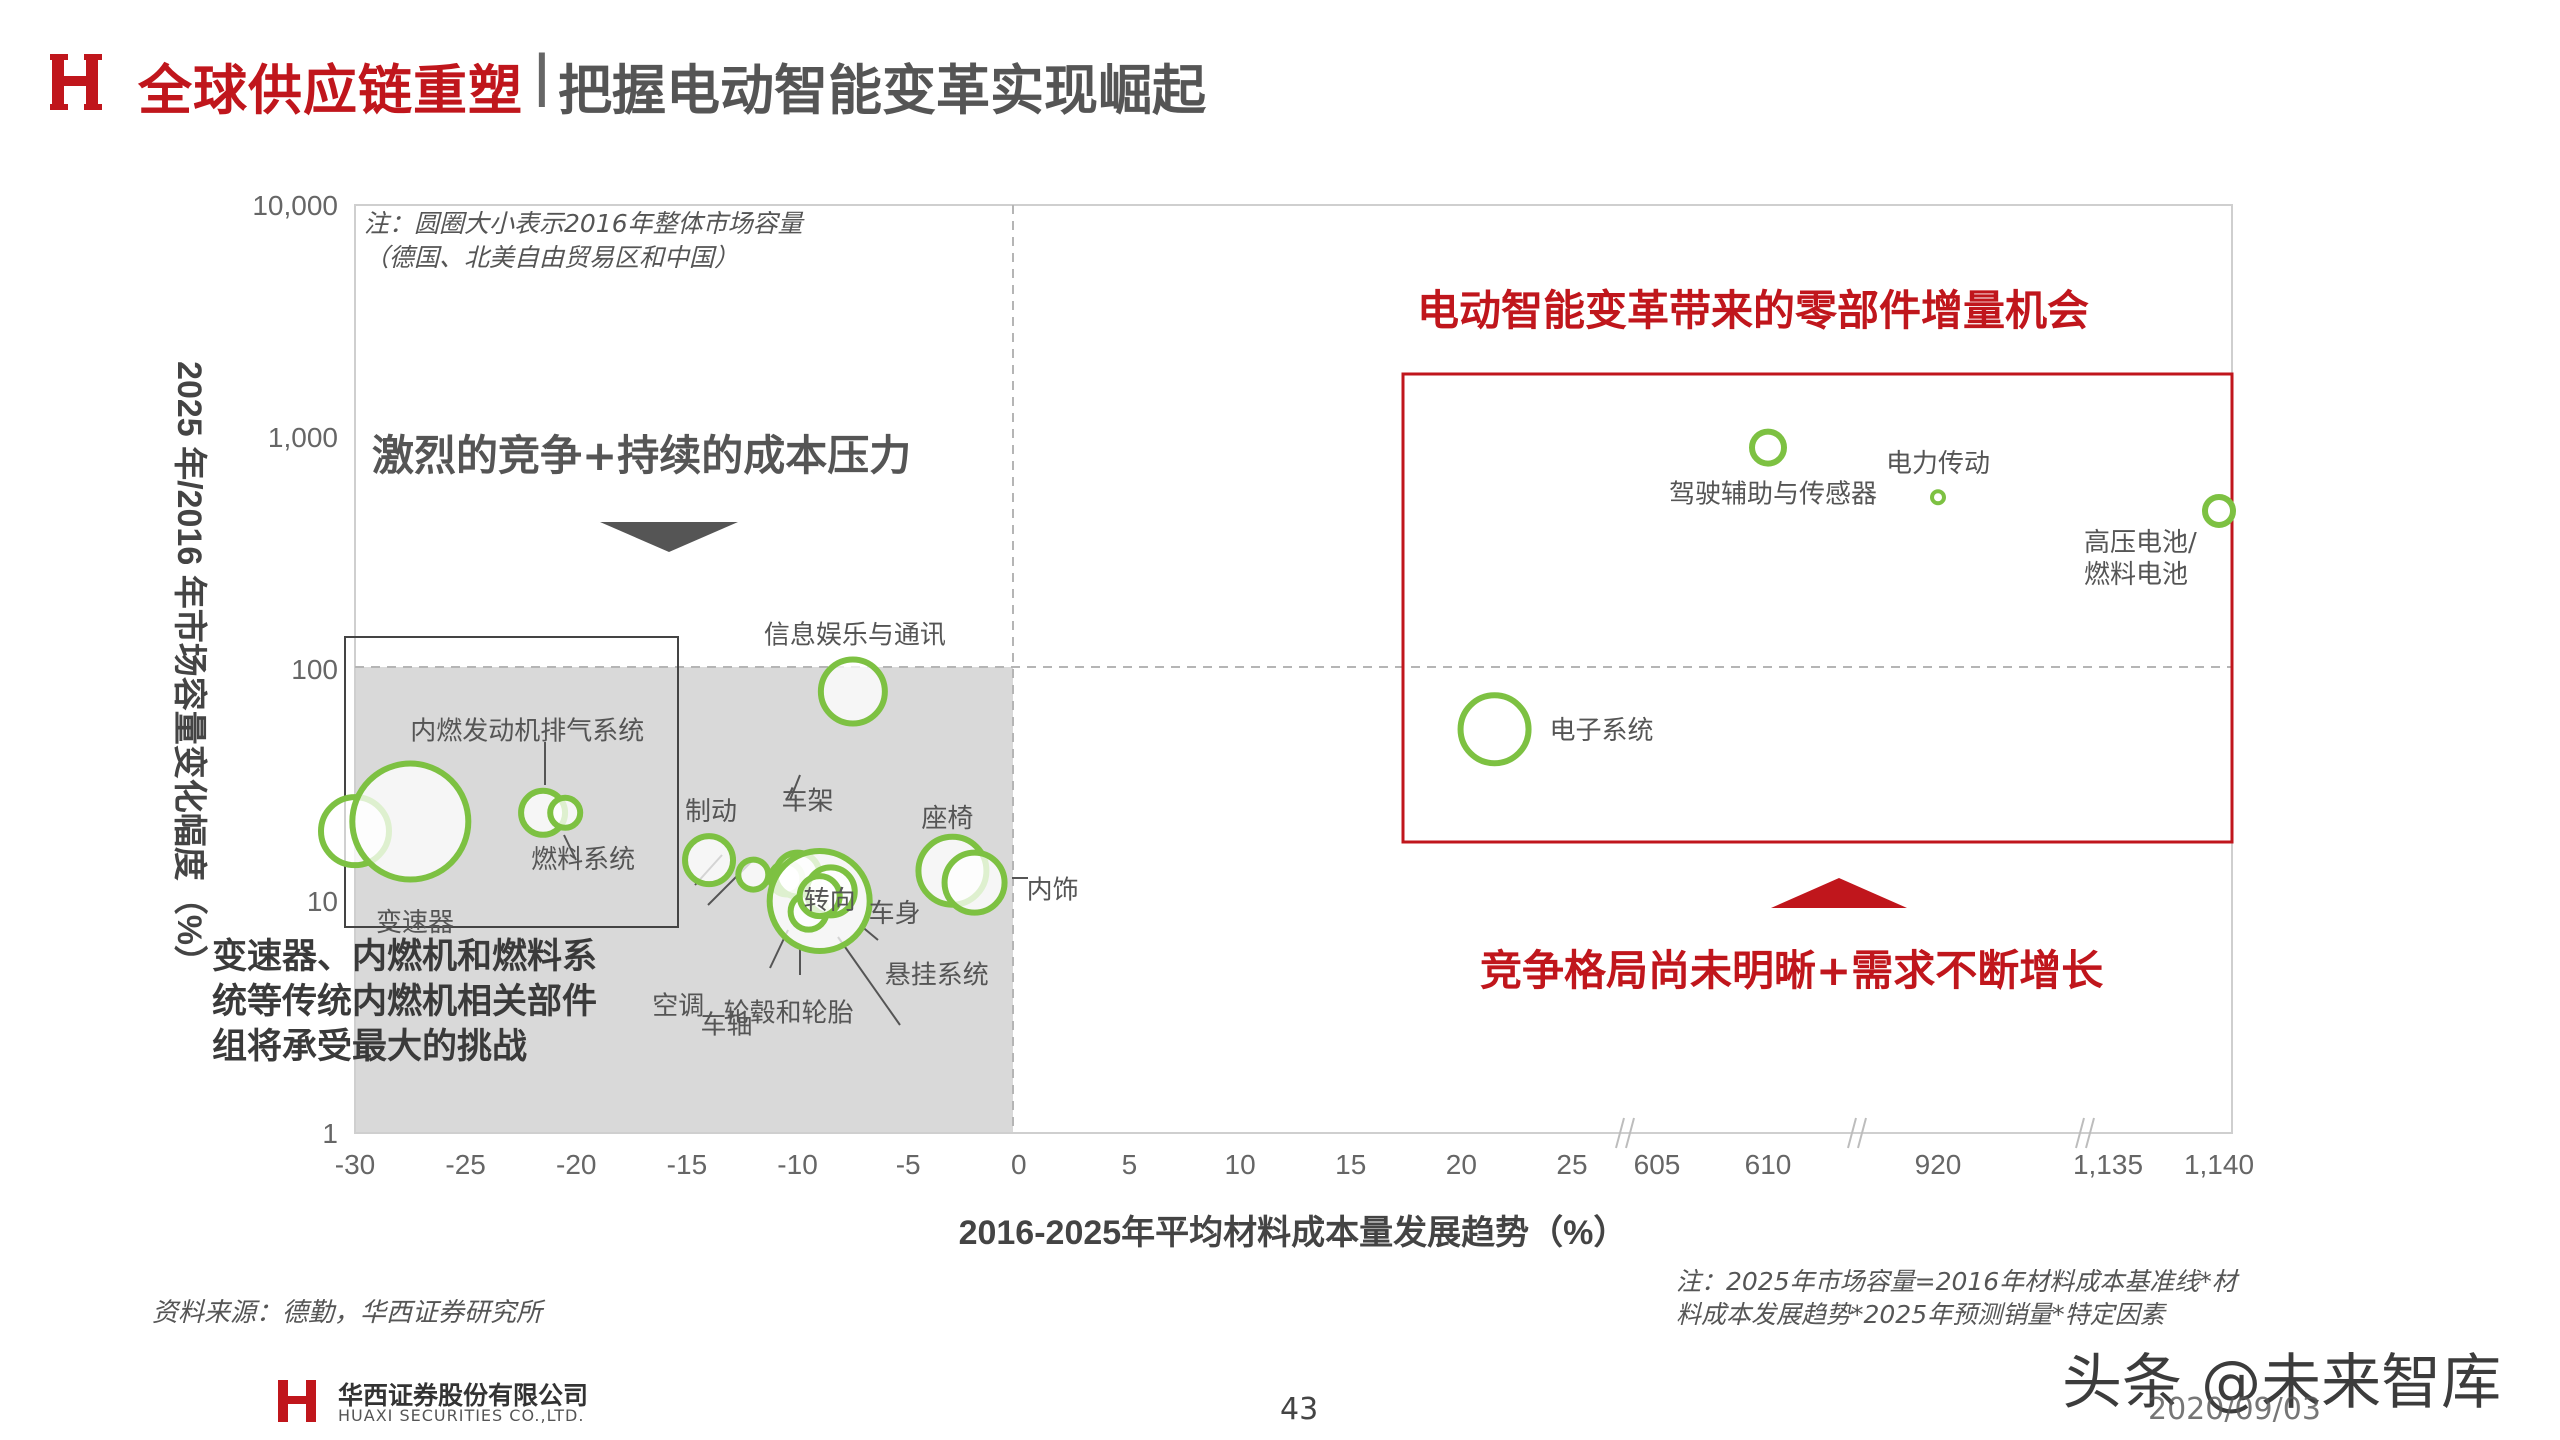 The width and height of the screenshot is (2560, 1440). Describe the element at coordinates (576, 1164) in the screenshot. I see `x-tick-label: -20` at that location.